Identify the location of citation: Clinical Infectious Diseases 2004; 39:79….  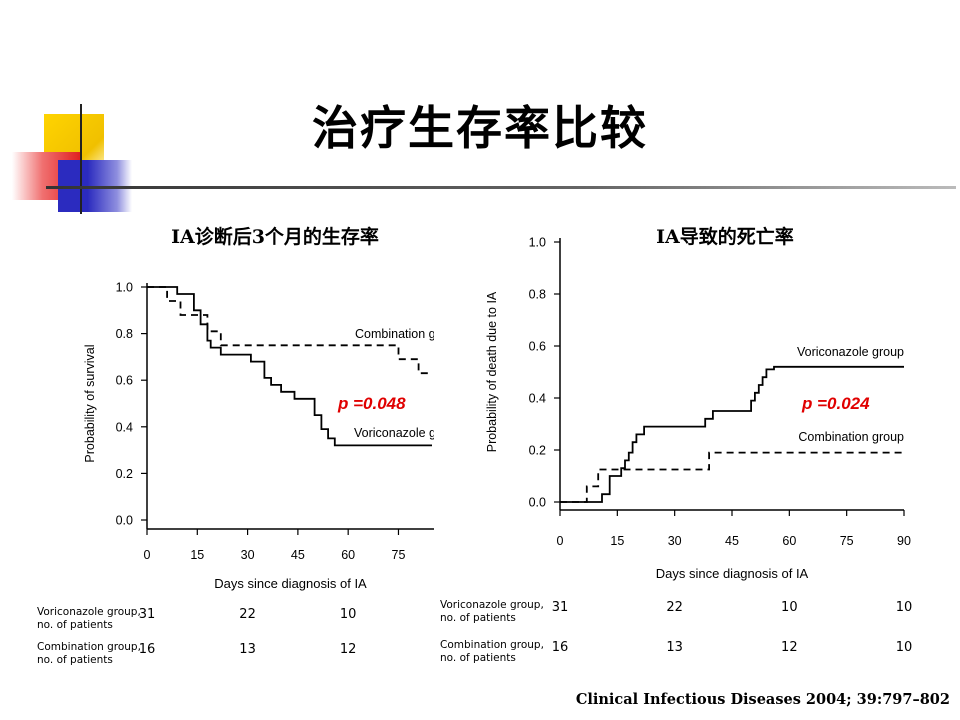
(762, 699).